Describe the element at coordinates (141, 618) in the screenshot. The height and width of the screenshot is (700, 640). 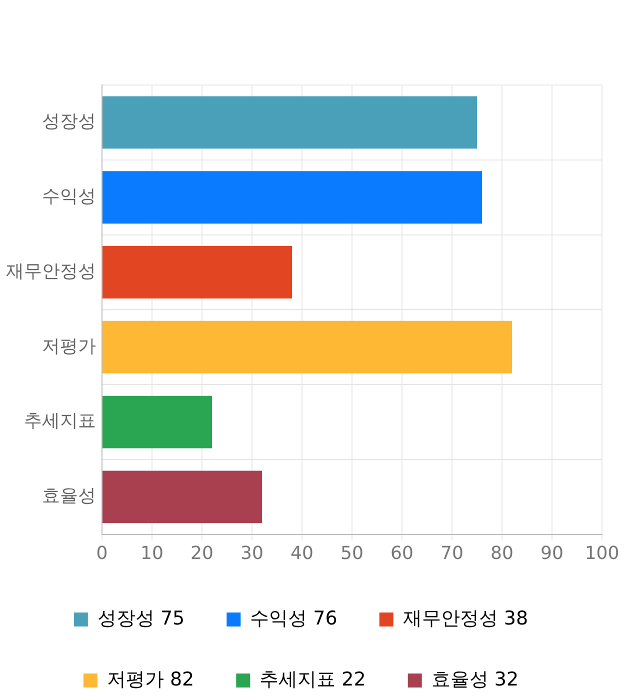
I see `legend-label: 성장성 75` at that location.